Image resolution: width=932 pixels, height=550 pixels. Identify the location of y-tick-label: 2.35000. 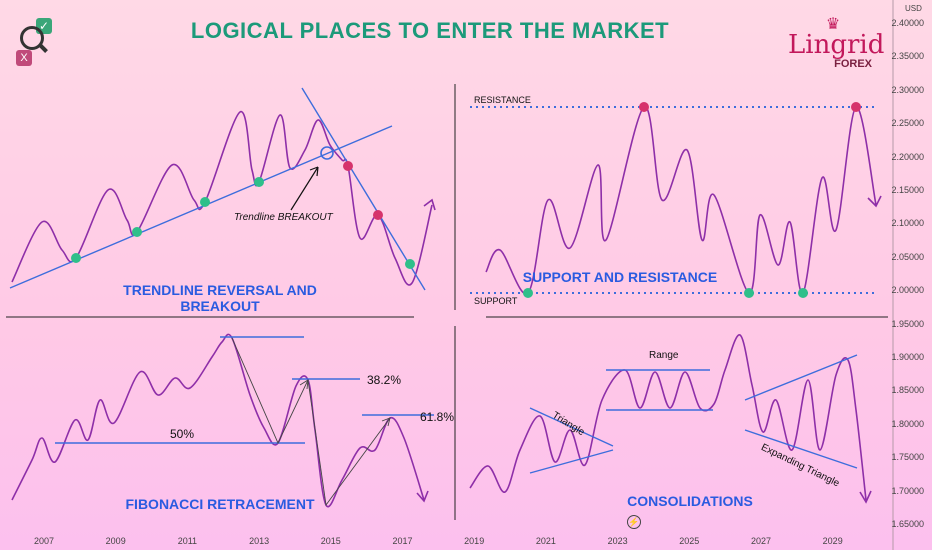
(907, 56).